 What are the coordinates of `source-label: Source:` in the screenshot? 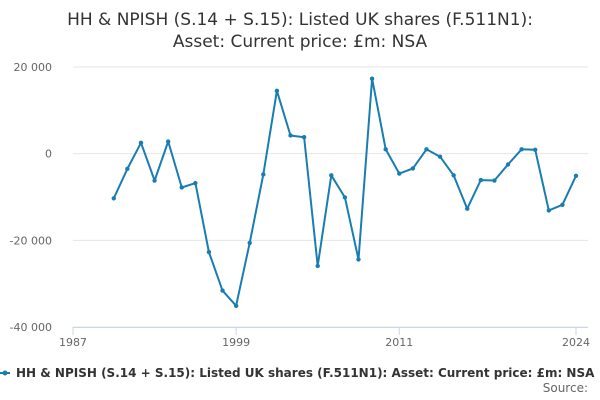 It's located at (565, 388).